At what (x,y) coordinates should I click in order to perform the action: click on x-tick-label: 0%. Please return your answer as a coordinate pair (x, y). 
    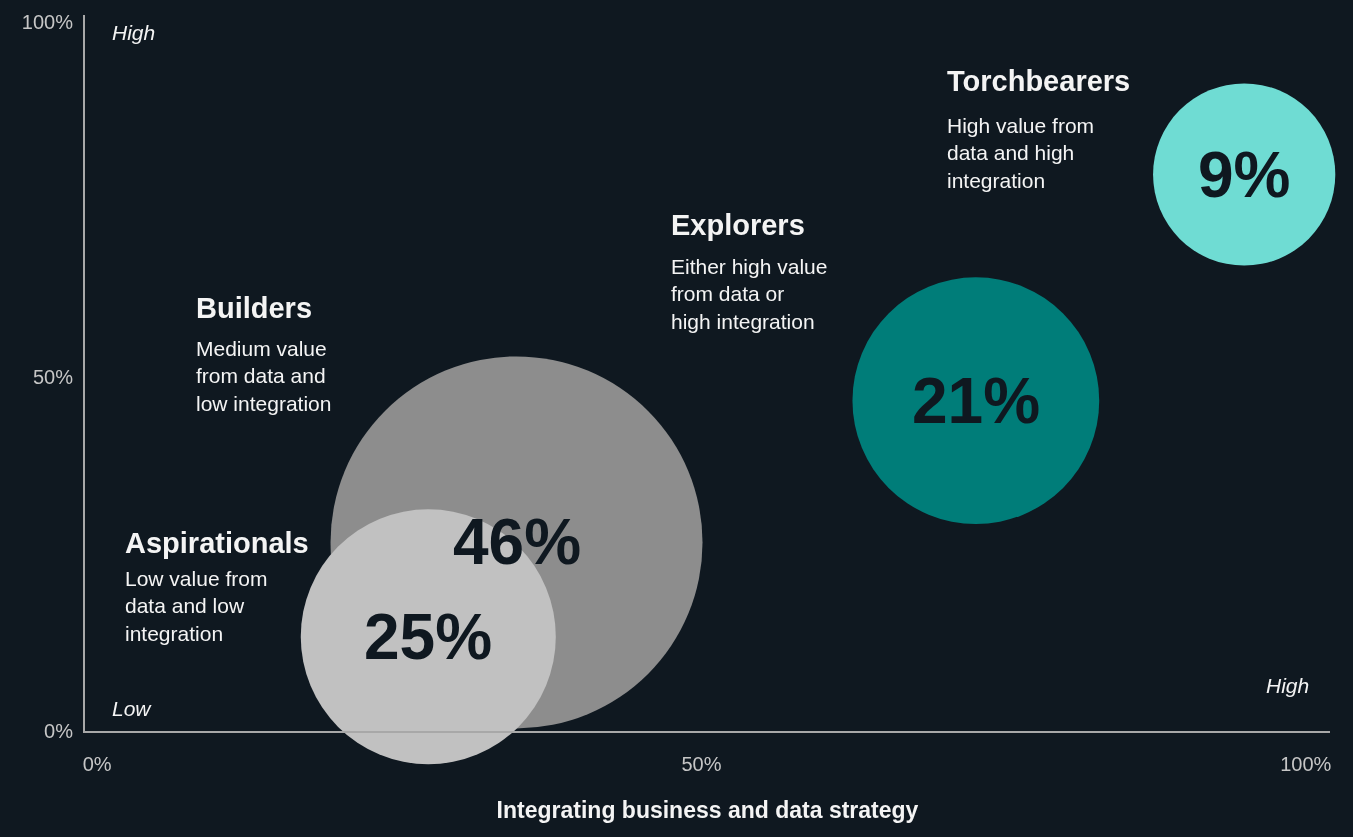
    Looking at the image, I should click on (97, 764).